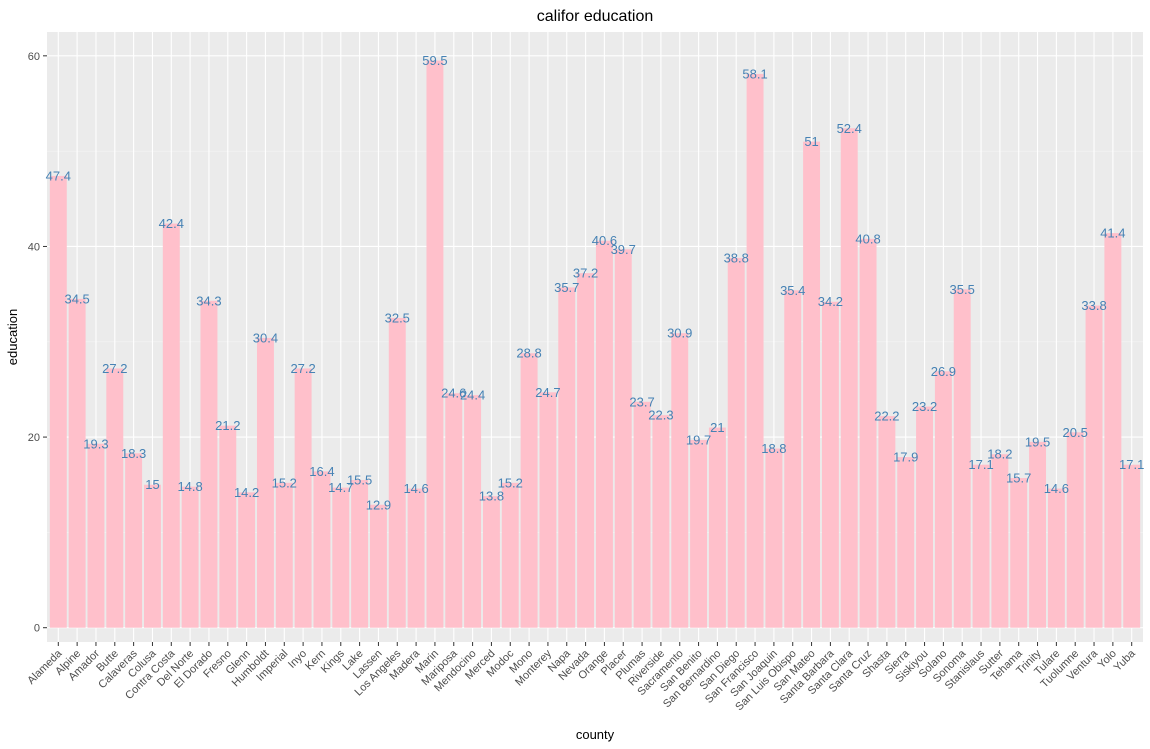  What do you see at coordinates (37, 343) in the screenshot?
I see `y-axis: 0 20 40 60` at bounding box center [37, 343].